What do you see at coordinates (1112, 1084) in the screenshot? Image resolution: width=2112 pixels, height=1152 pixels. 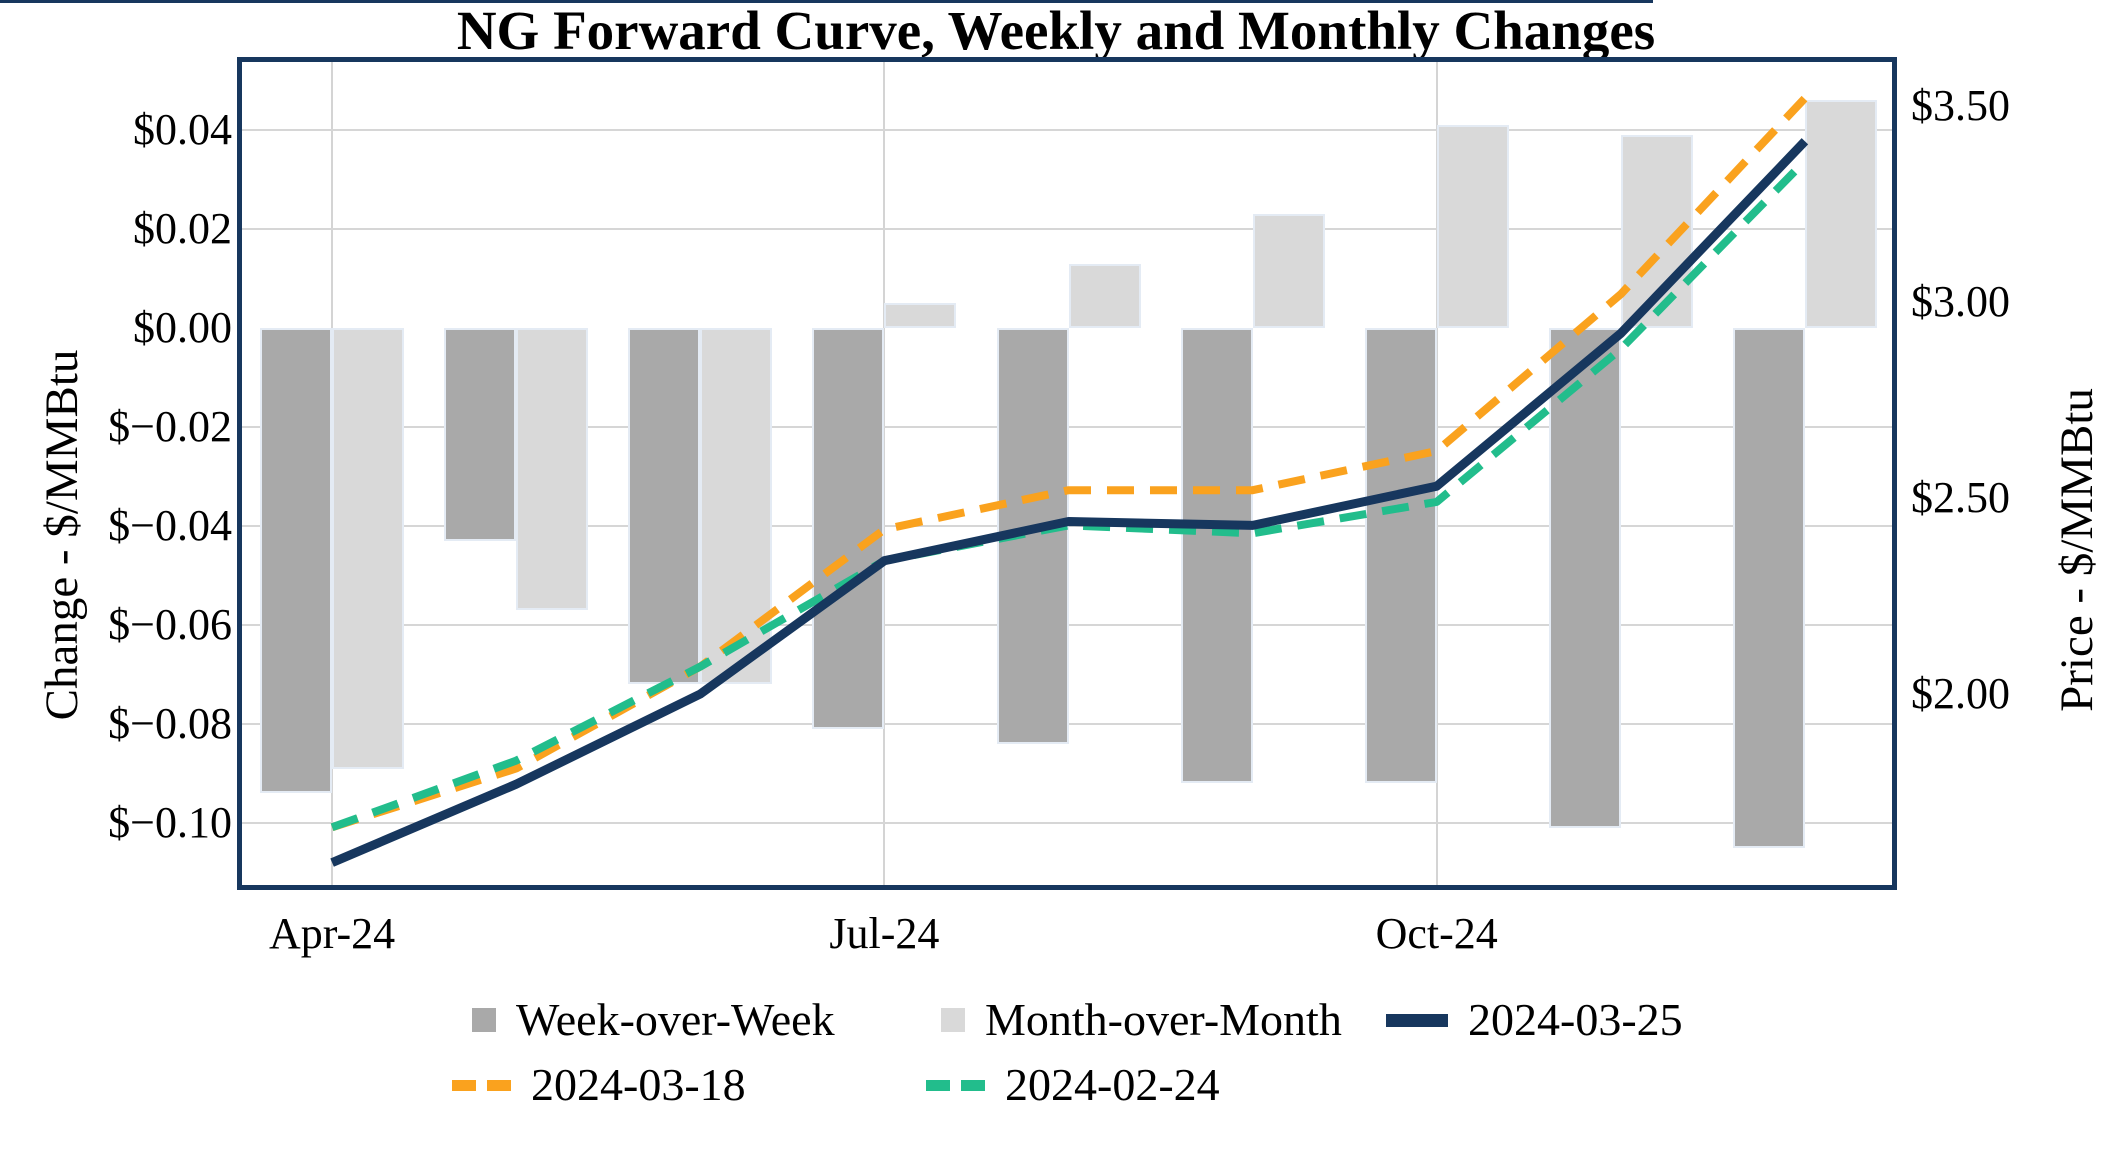 I see `legend-label: 2024-02-24` at bounding box center [1112, 1084].